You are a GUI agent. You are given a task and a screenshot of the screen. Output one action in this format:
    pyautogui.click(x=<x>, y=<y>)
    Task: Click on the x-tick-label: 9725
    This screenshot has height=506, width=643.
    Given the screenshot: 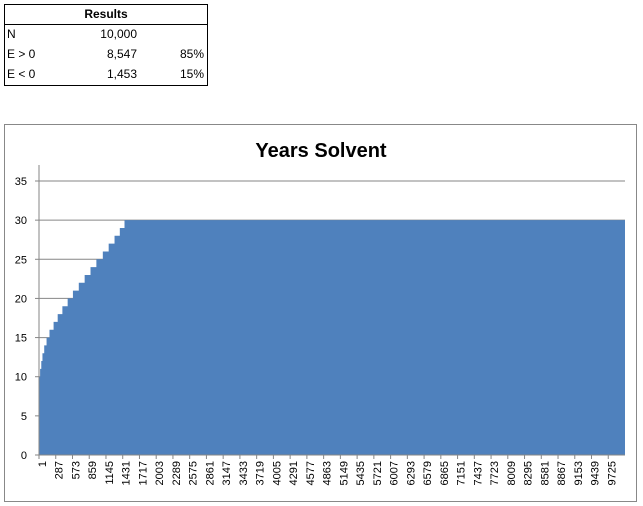 What is the action you would take?
    pyautogui.click(x=612, y=473)
    